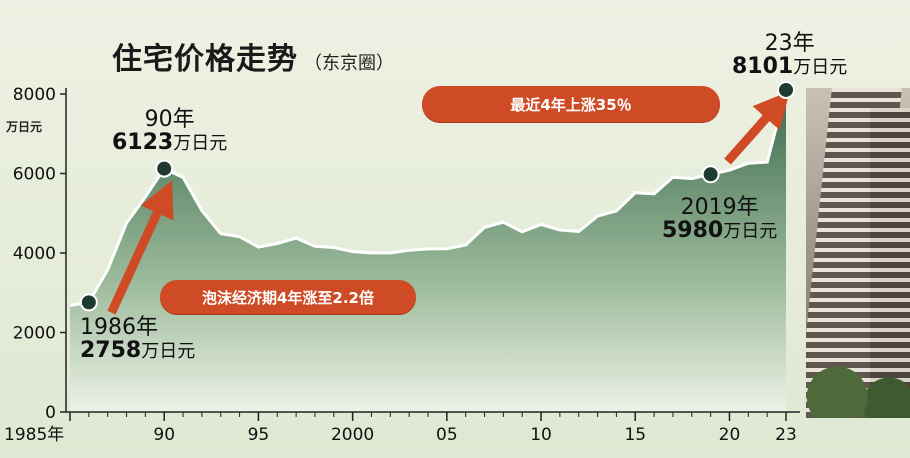 This screenshot has width=910, height=458. I want to click on chart-subtitle: （东京圈）, so click(349, 63).